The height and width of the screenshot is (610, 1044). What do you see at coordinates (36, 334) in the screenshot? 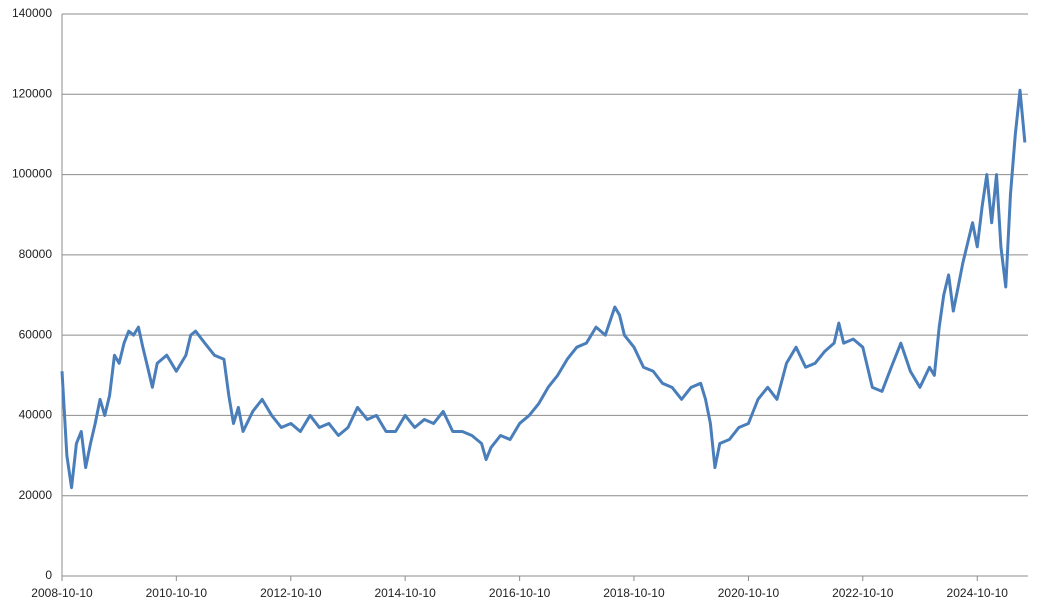
I see `y-tick-label: 60000` at bounding box center [36, 334].